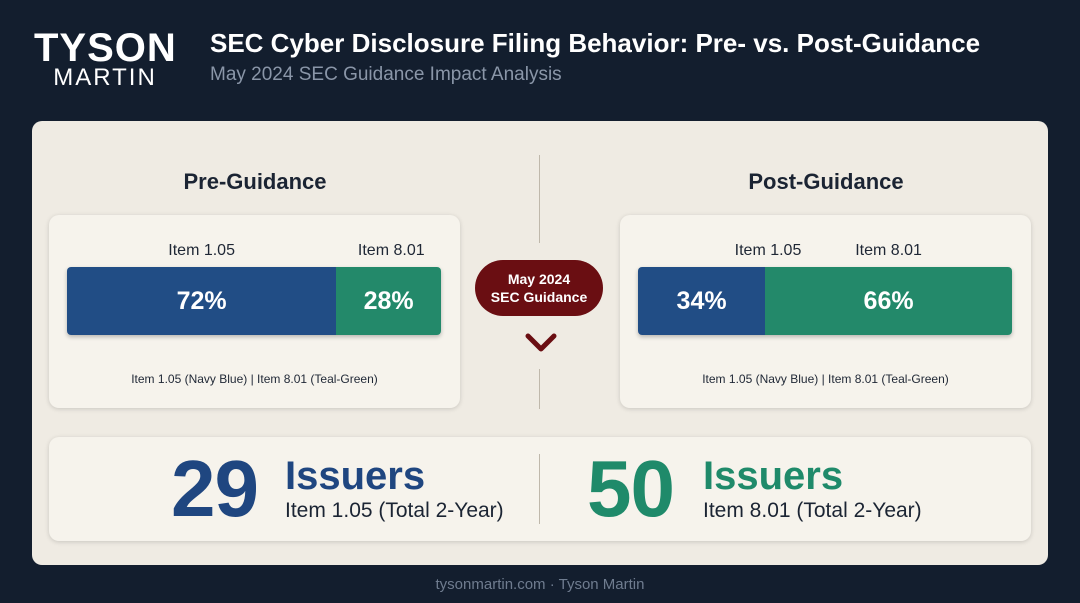 This screenshot has width=1080, height=603. What do you see at coordinates (215, 488) in the screenshot?
I see `issuers-105-count: 29` at bounding box center [215, 488].